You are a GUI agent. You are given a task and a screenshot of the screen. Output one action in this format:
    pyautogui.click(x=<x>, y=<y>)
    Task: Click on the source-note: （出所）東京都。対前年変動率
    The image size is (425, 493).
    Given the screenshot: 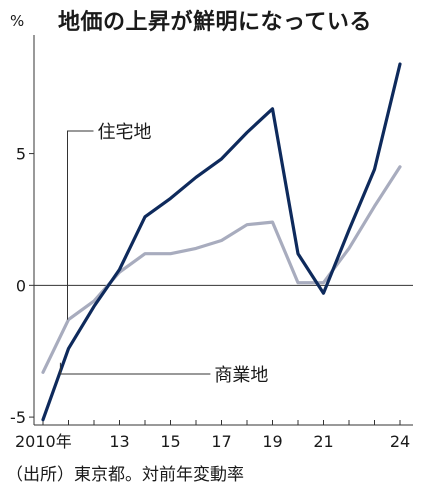 What is the action you would take?
    pyautogui.click(x=125, y=475)
    